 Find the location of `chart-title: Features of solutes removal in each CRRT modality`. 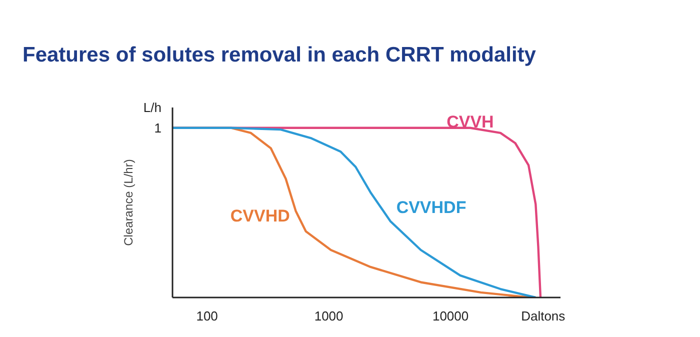

chart-title: Features of solutes removal in each CRRT modality is located at coordinates (279, 55).